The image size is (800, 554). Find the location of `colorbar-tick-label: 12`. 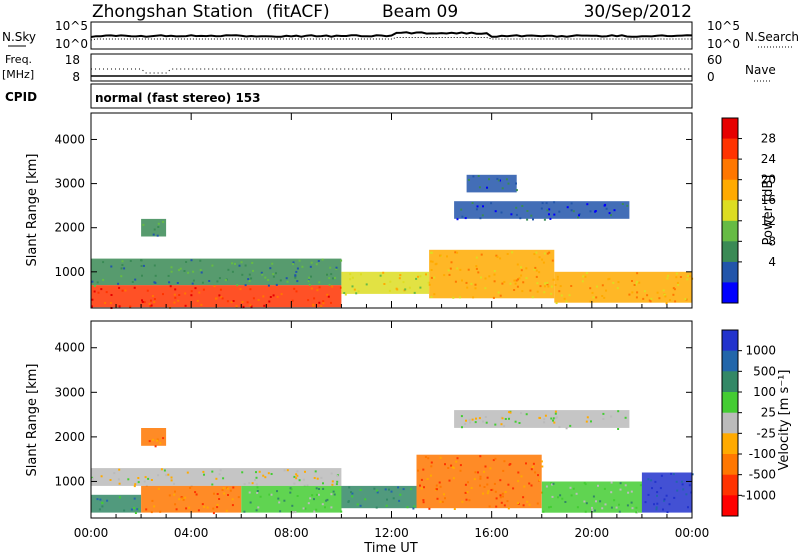

colorbar-tick-label: 12 is located at coordinates (768, 221).